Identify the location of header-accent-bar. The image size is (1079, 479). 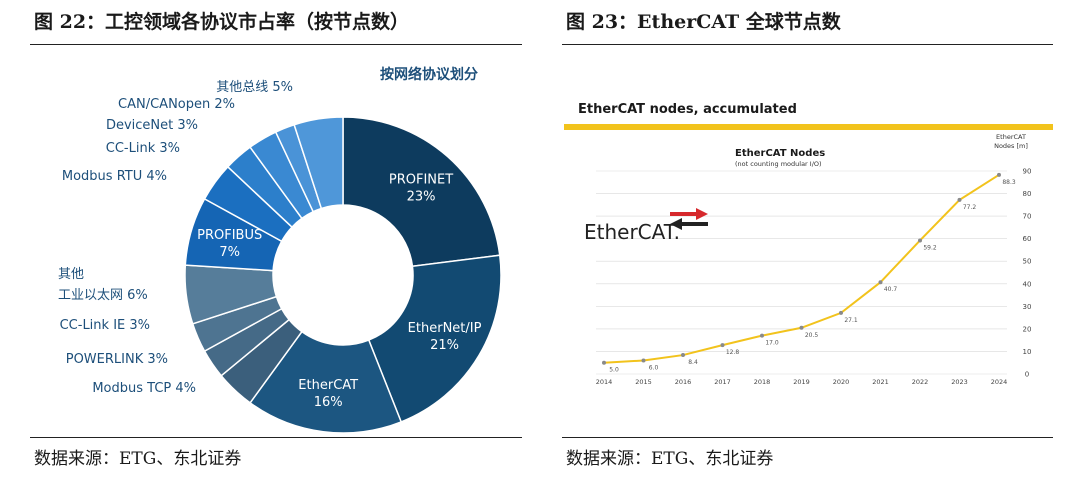
(808, 127).